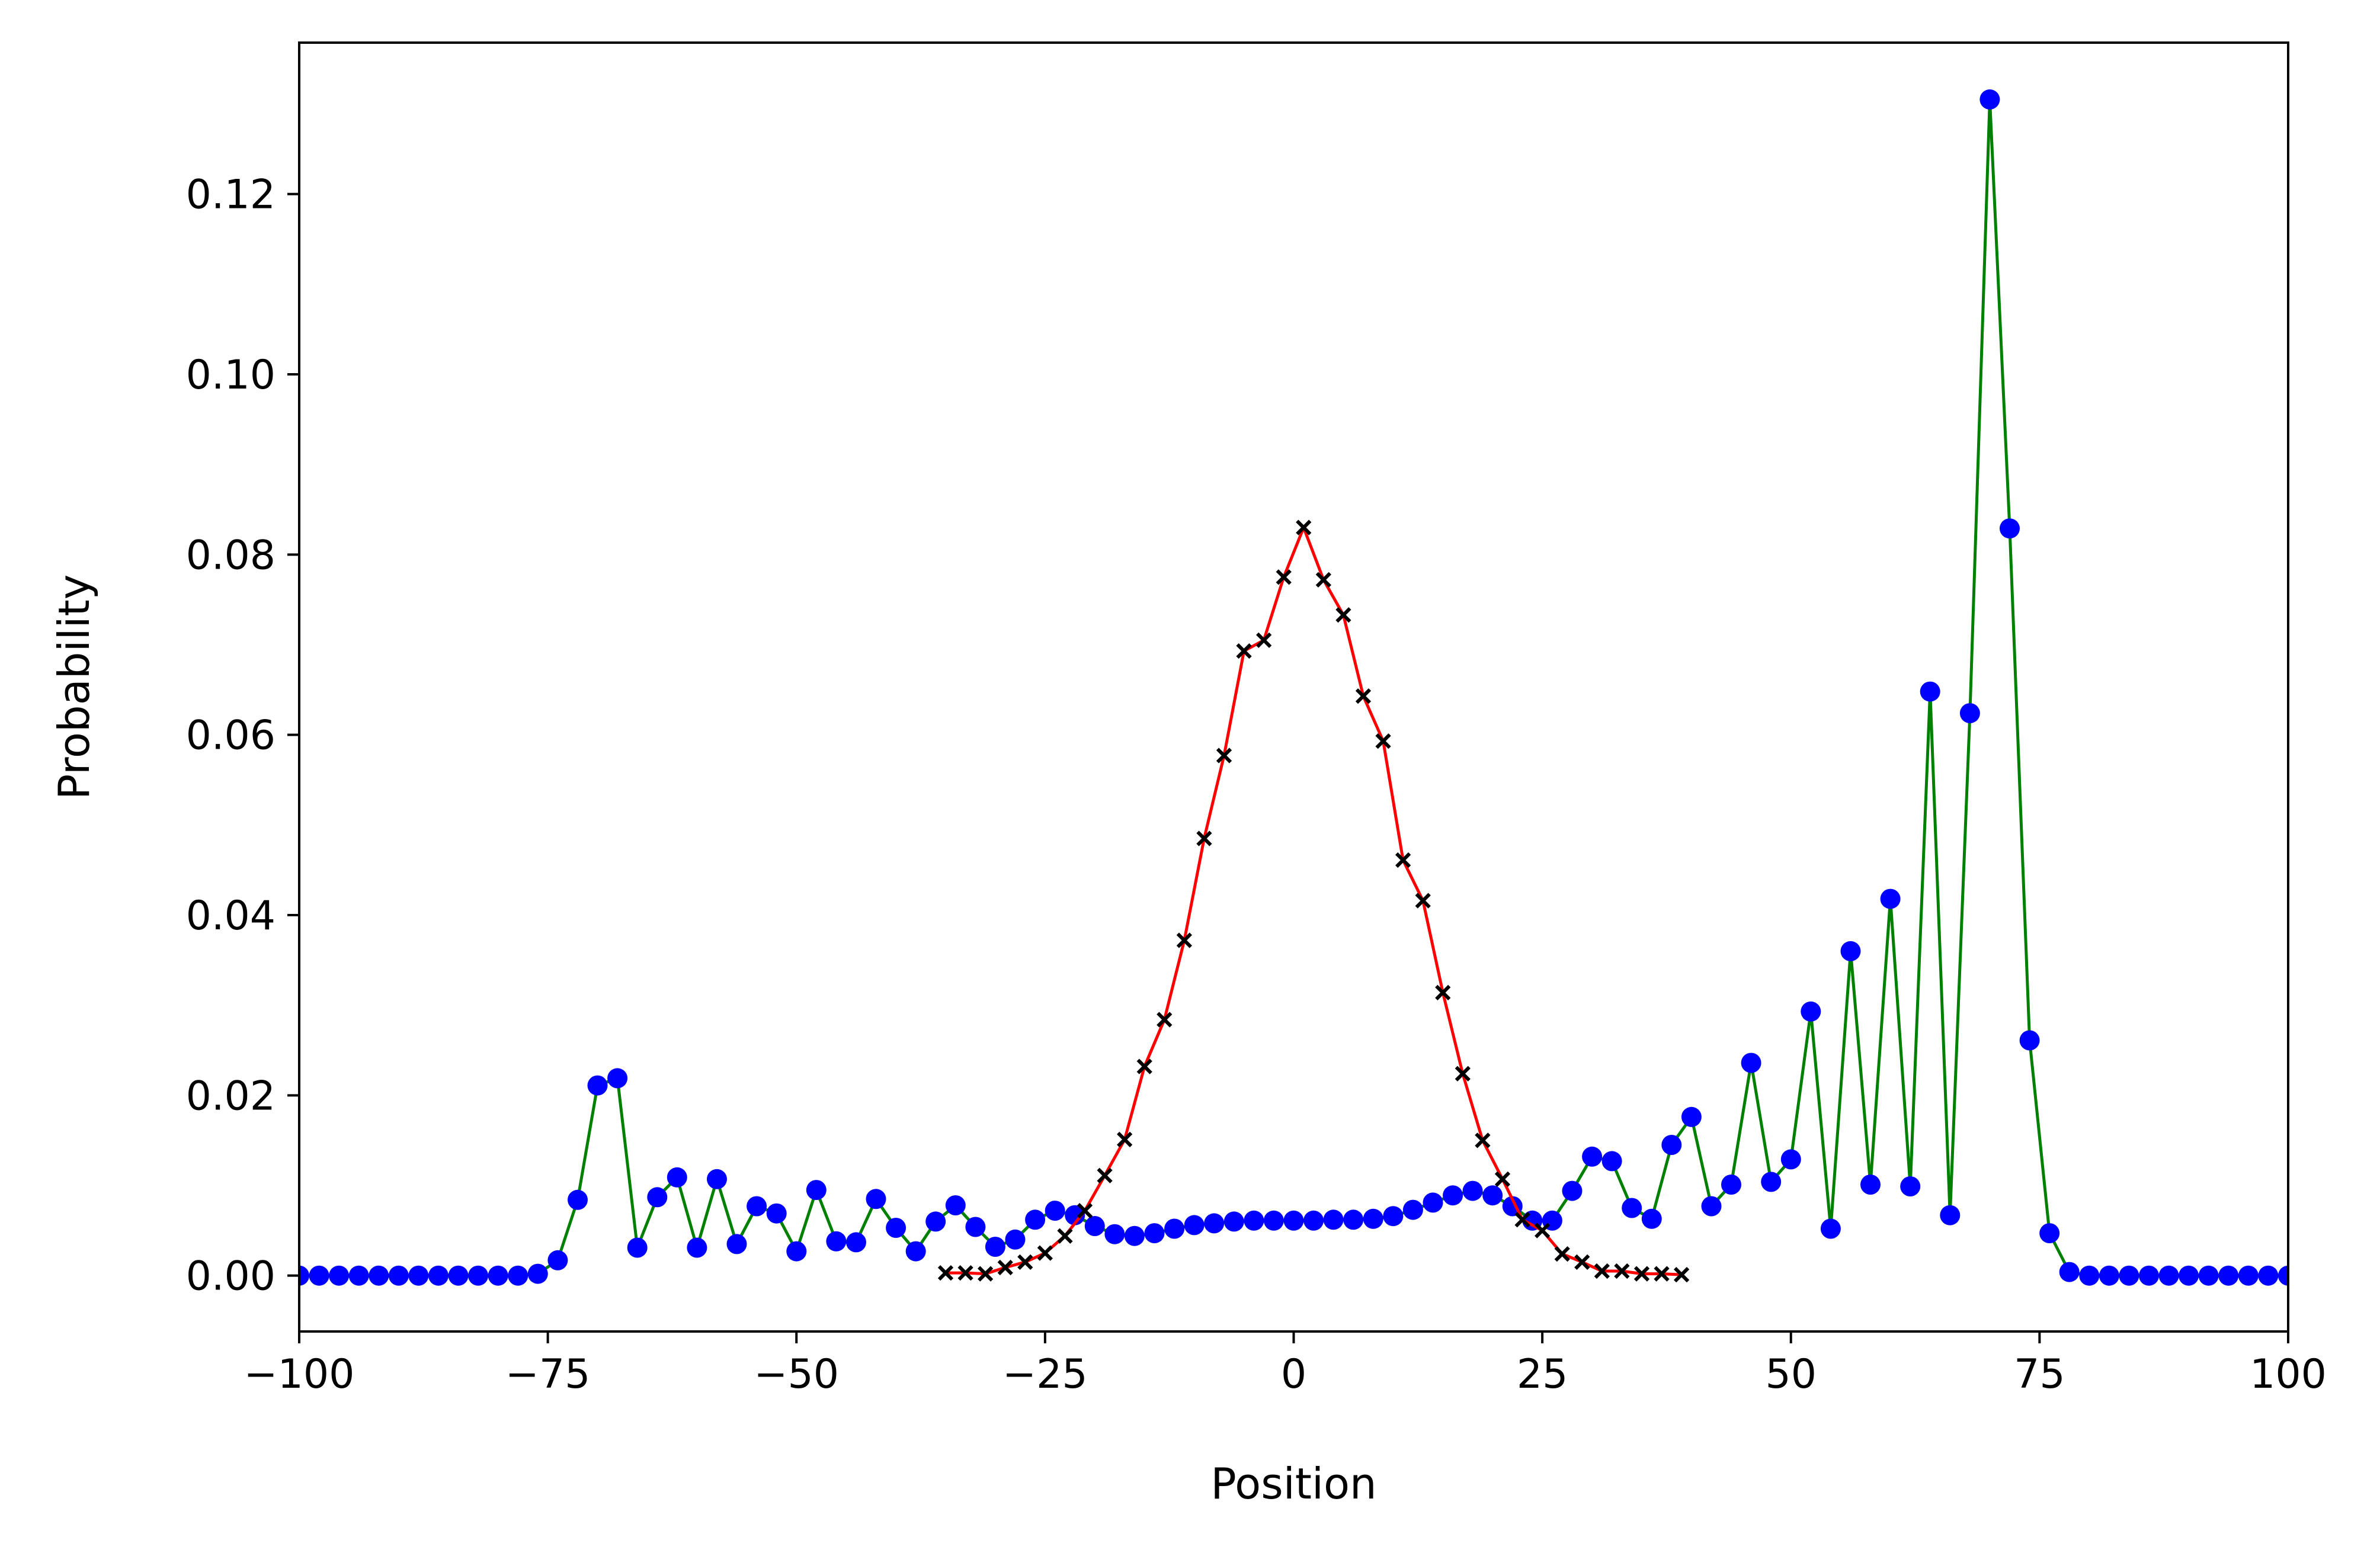  I want to click on y-tick-label: 0.12, so click(231, 195).